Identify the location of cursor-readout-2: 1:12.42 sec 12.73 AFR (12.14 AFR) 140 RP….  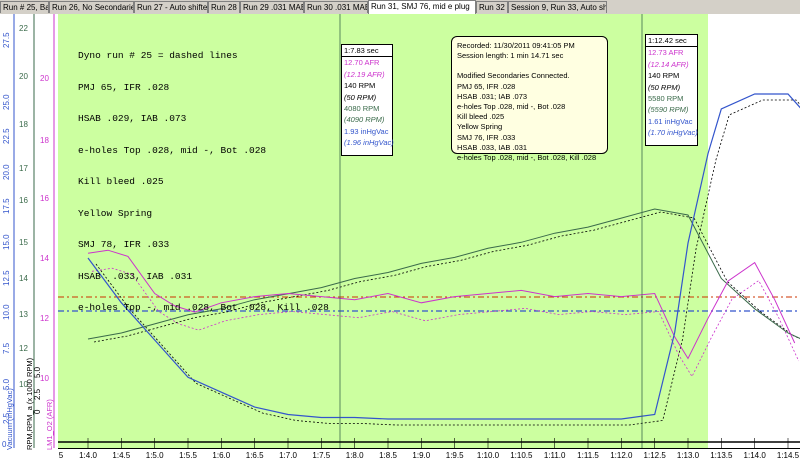
(671, 90).